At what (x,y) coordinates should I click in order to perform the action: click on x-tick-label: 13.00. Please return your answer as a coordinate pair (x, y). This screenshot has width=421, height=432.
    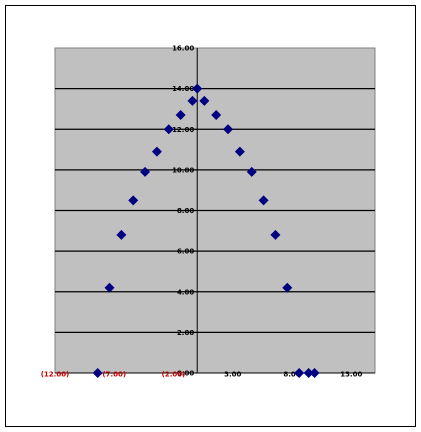
    Looking at the image, I should click on (351, 375).